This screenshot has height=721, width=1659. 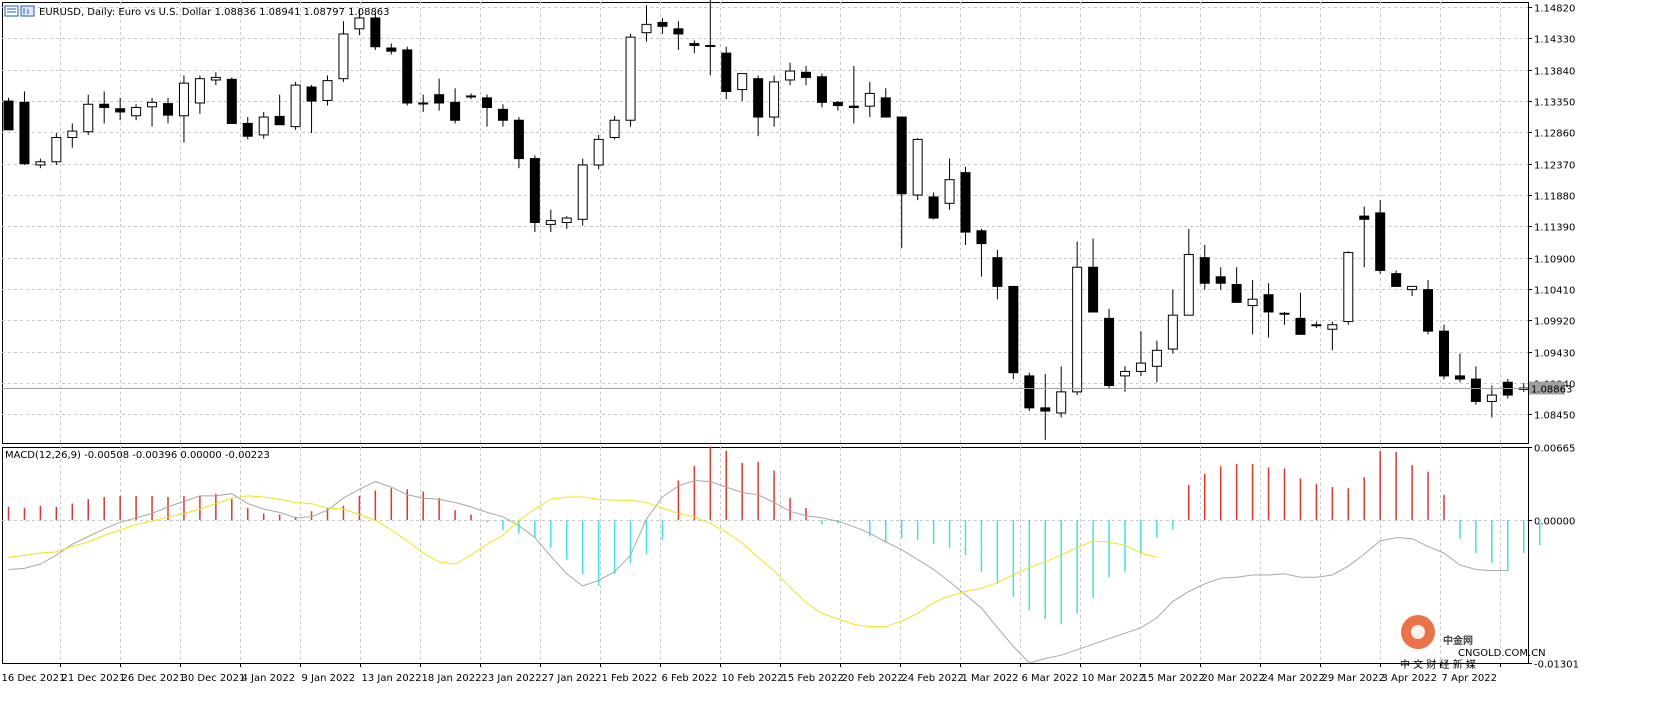 What do you see at coordinates (1554, 449) in the screenshot?
I see `macd-axis-label: 0.00665` at bounding box center [1554, 449].